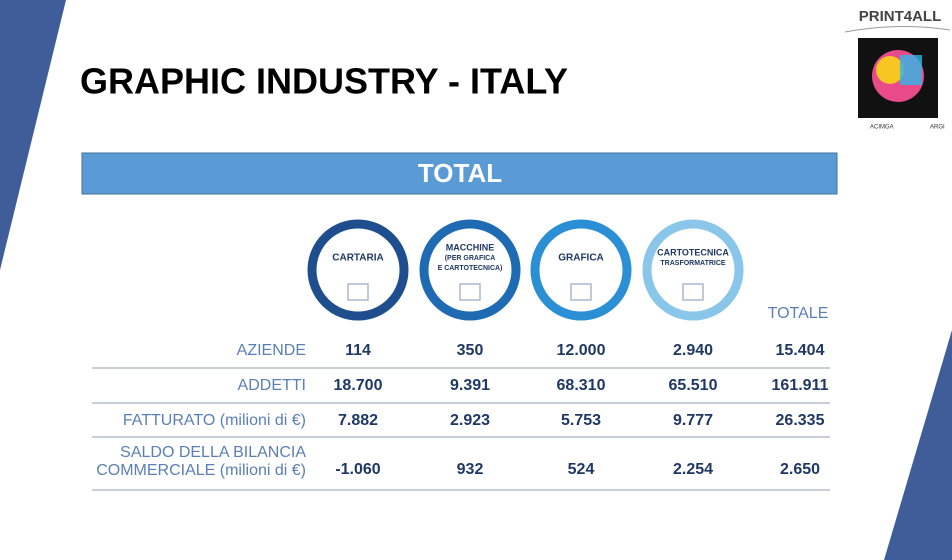 This screenshot has height=560, width=952. I want to click on cell-value: -1.060, so click(357, 469).